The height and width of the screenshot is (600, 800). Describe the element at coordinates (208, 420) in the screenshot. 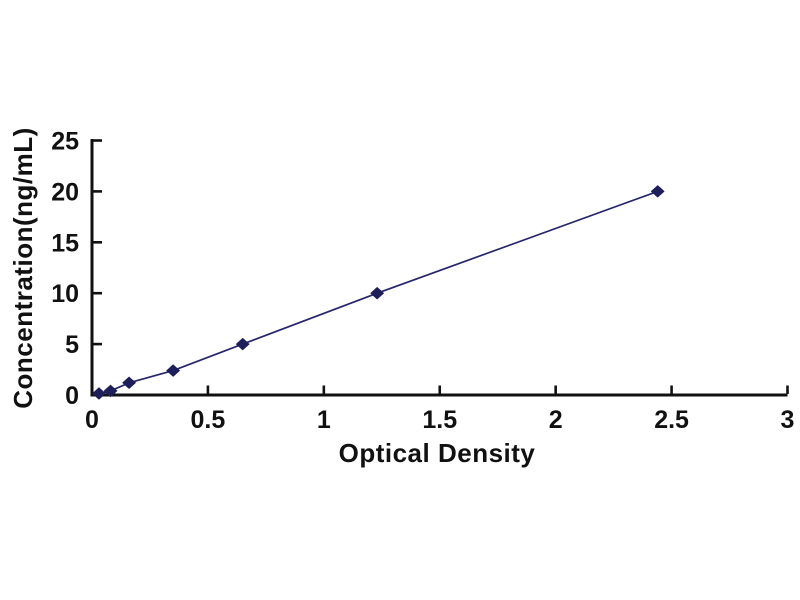

I see `x-tick-label: 0.5` at that location.